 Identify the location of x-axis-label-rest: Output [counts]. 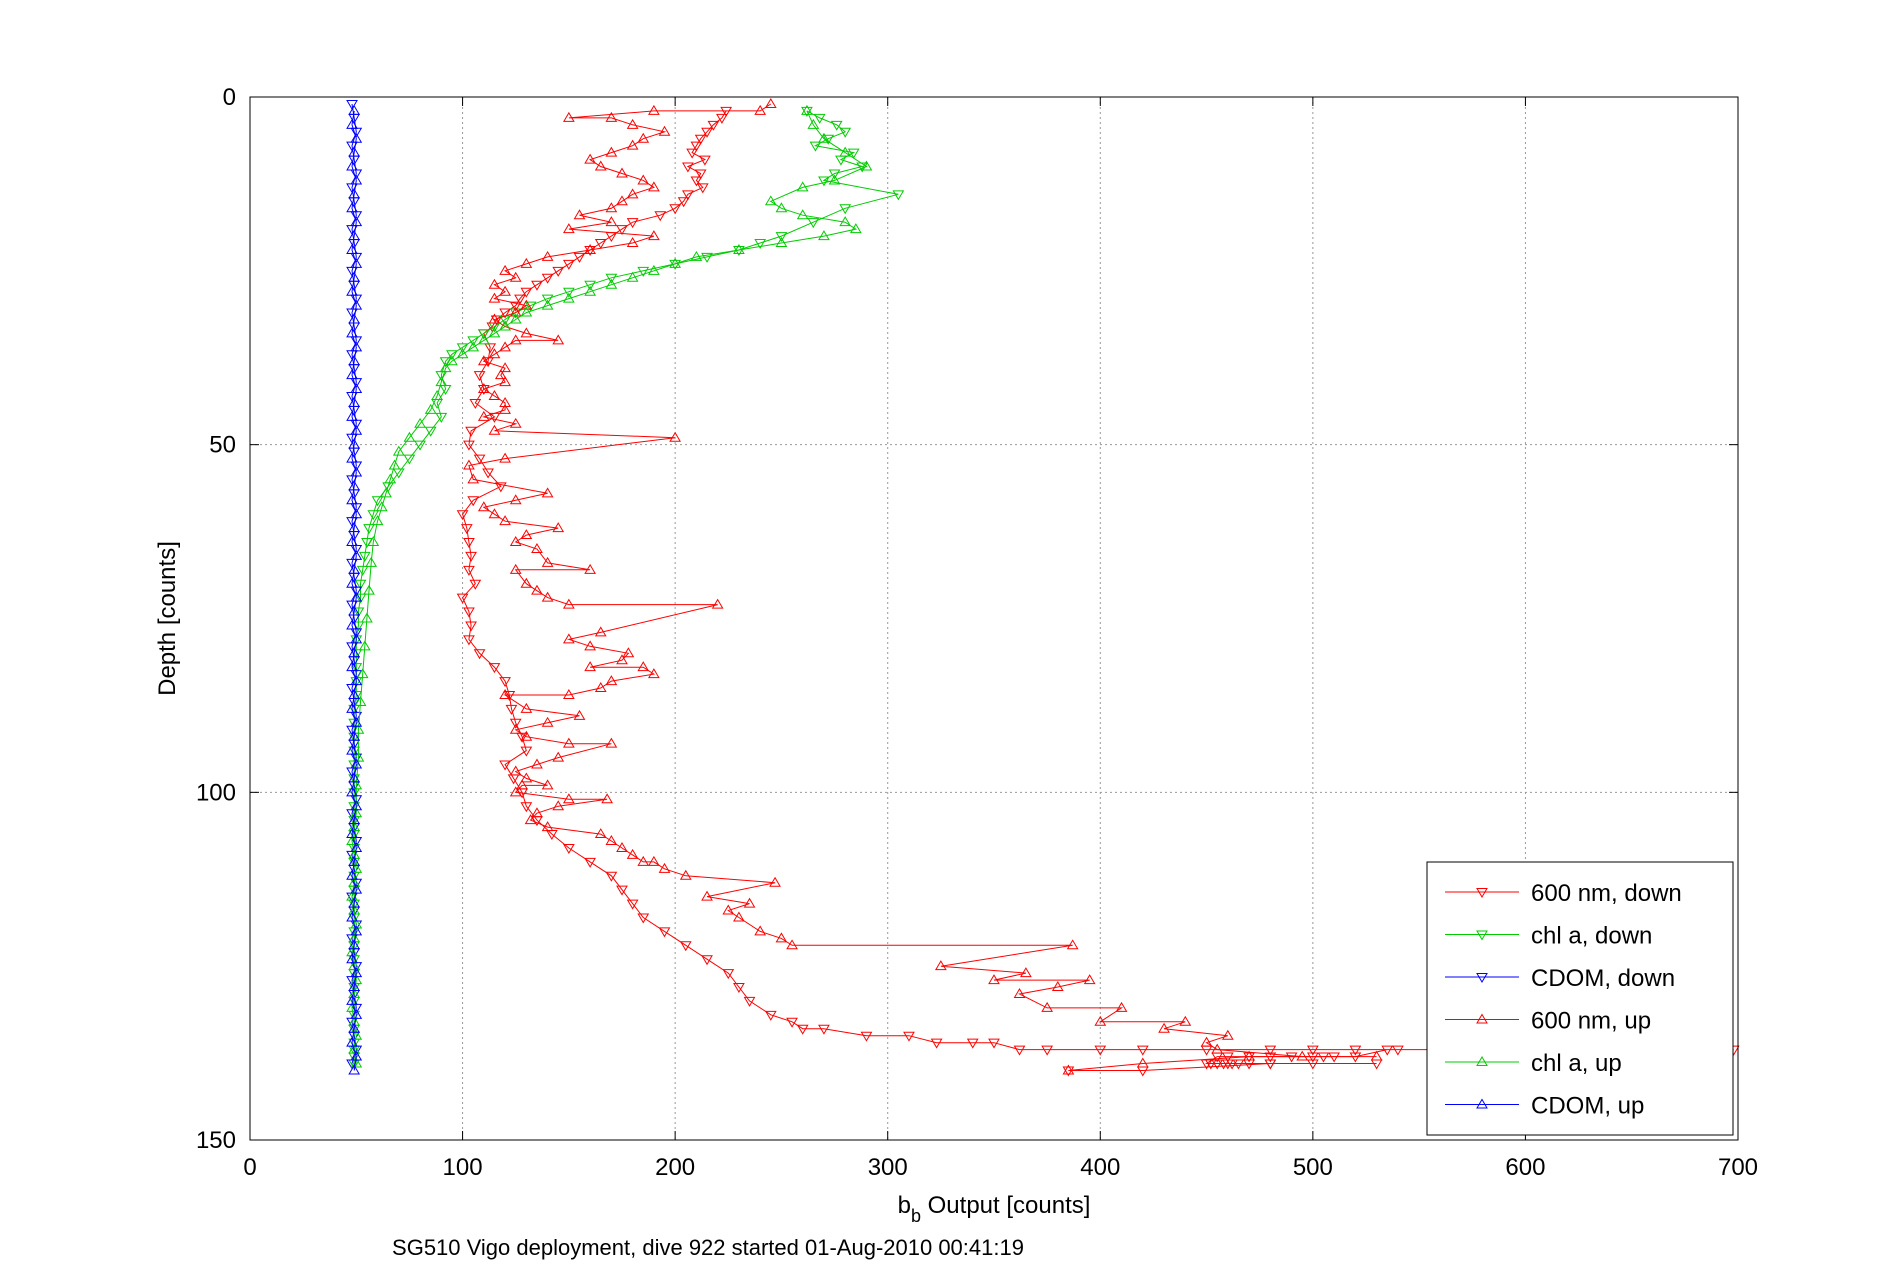
(1005, 1205).